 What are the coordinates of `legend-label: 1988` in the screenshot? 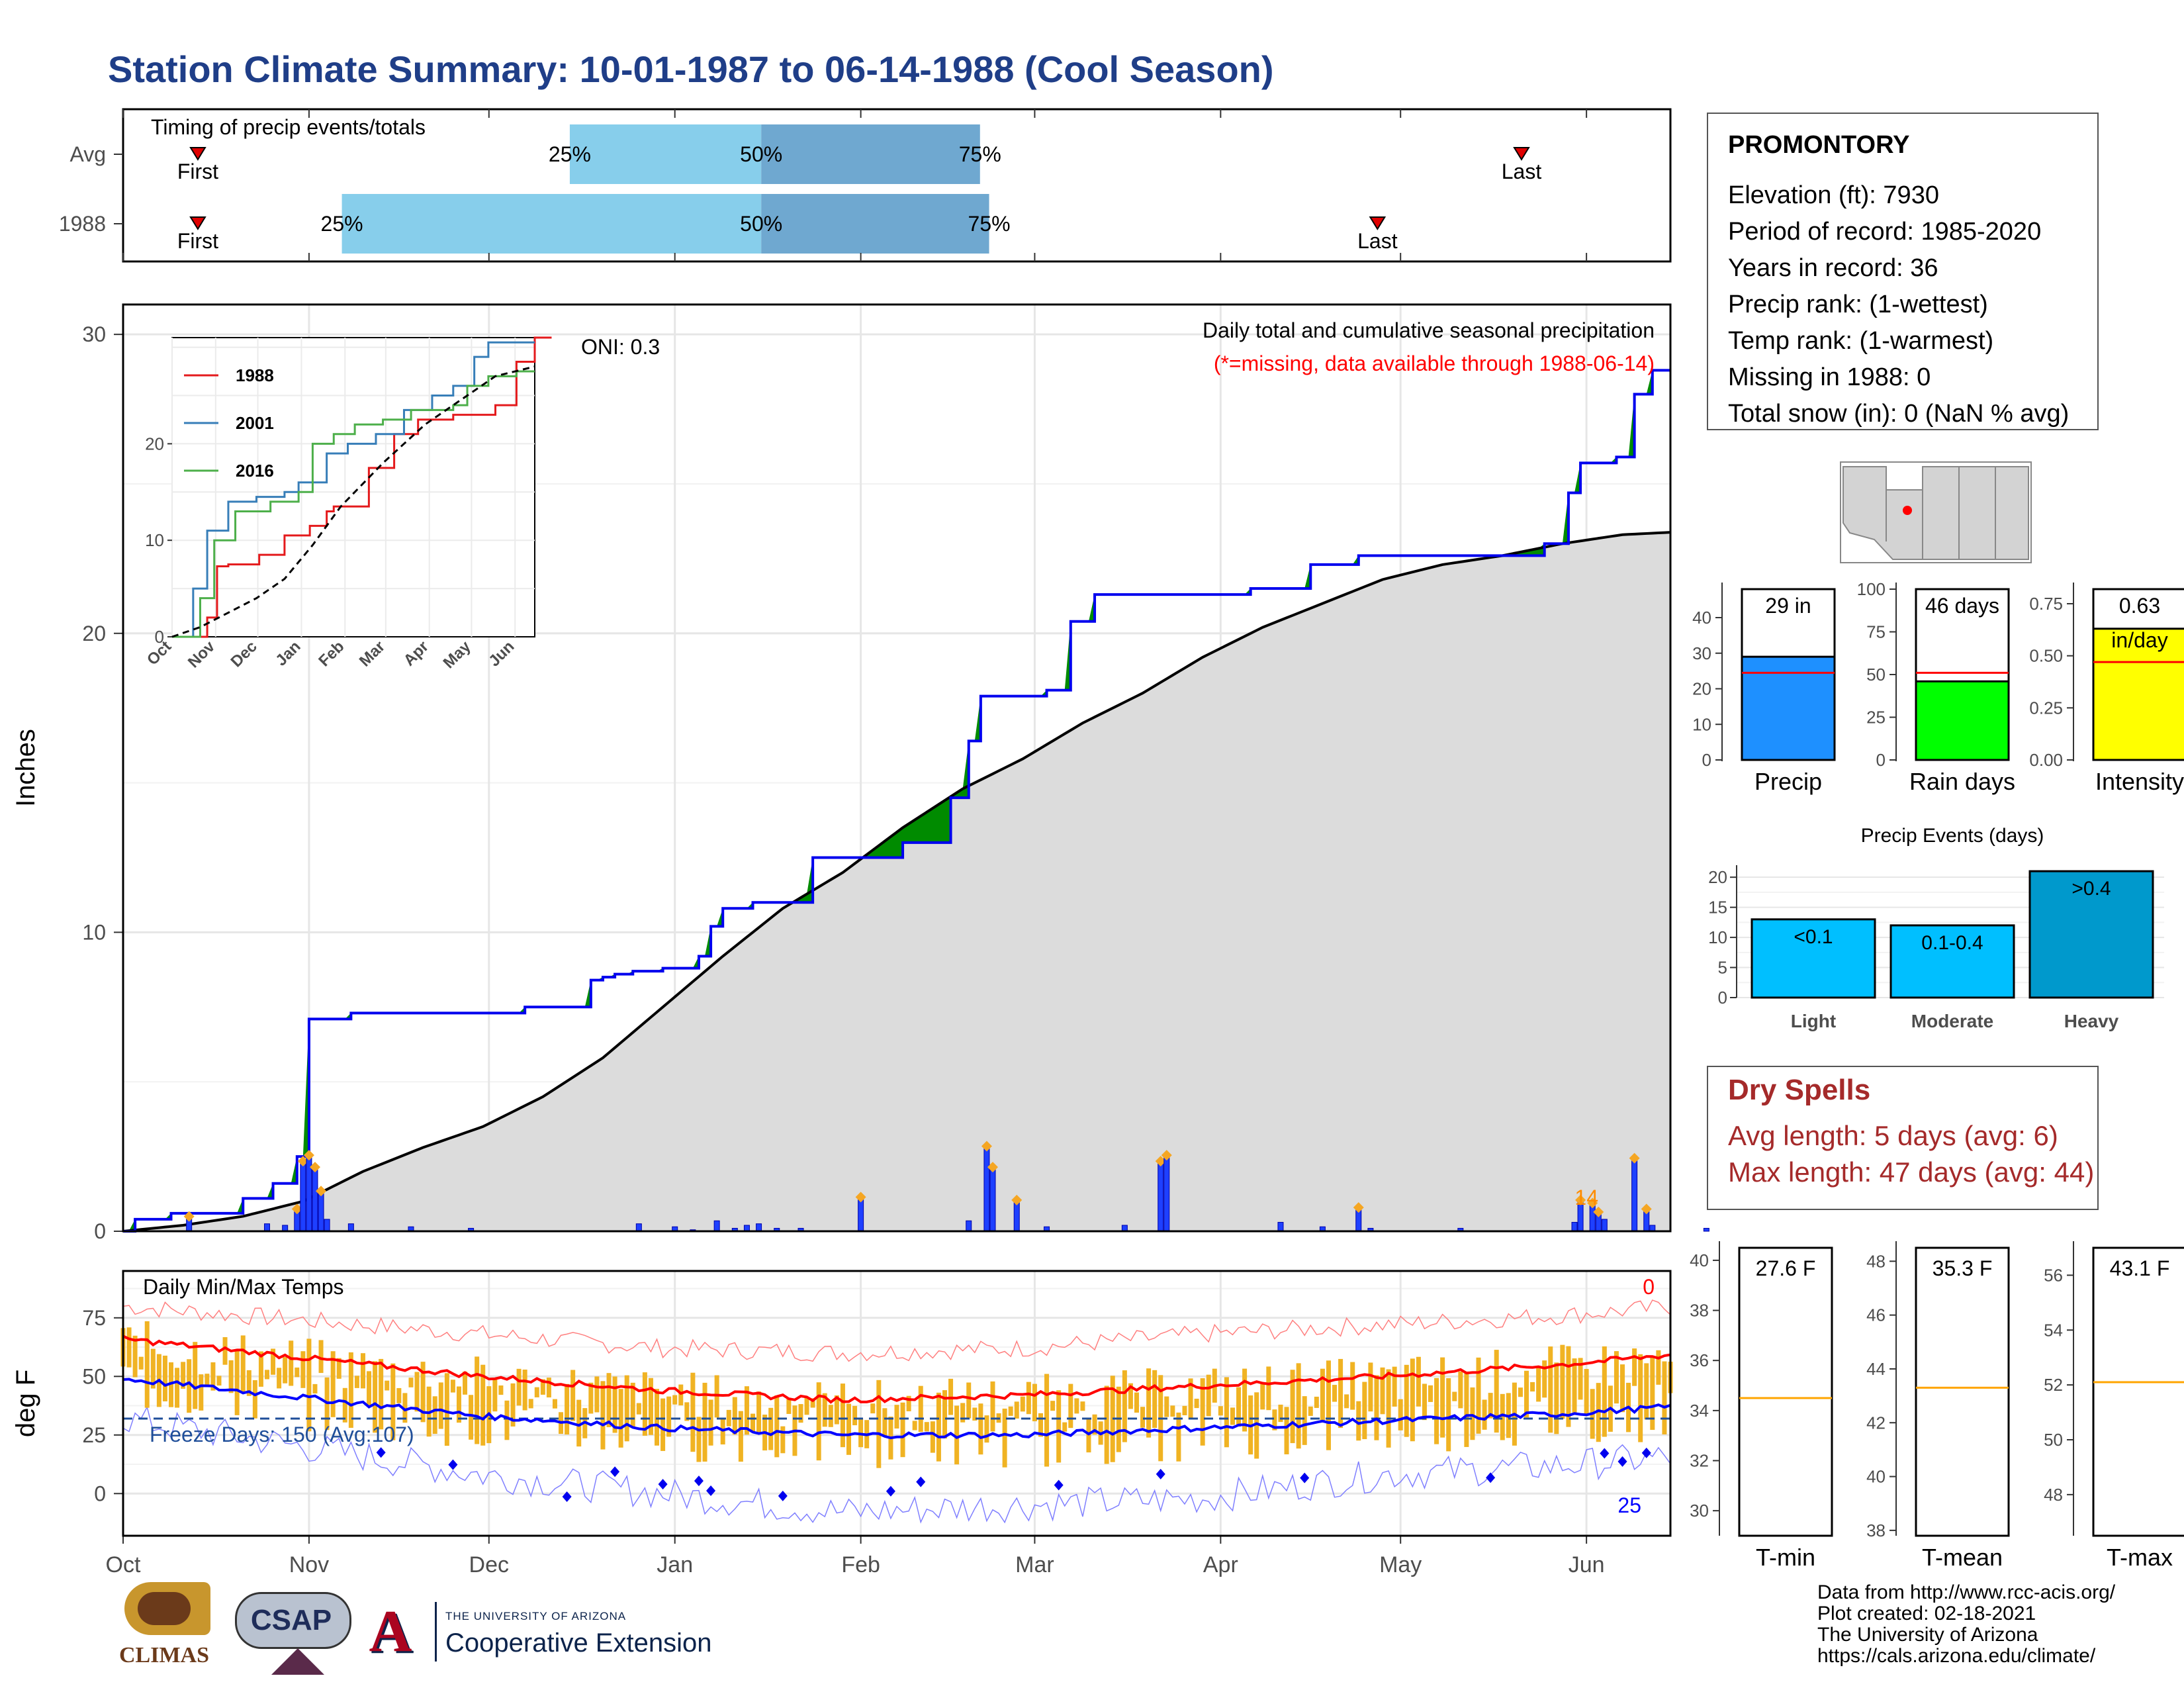 It's located at (255, 375).